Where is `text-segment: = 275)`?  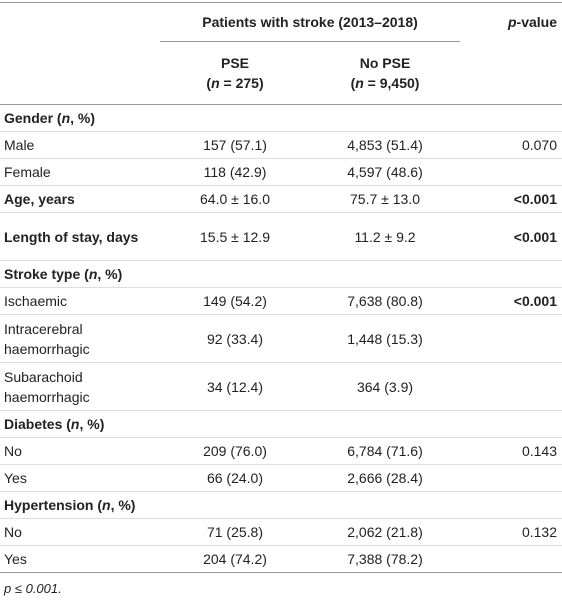
text-segment: = 275) is located at coordinates (241, 83).